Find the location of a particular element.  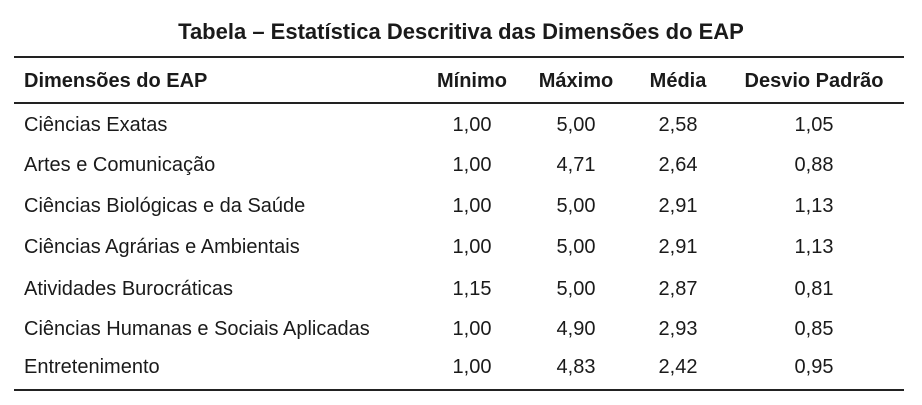

maximum-cell: 4,71 is located at coordinates (576, 165).